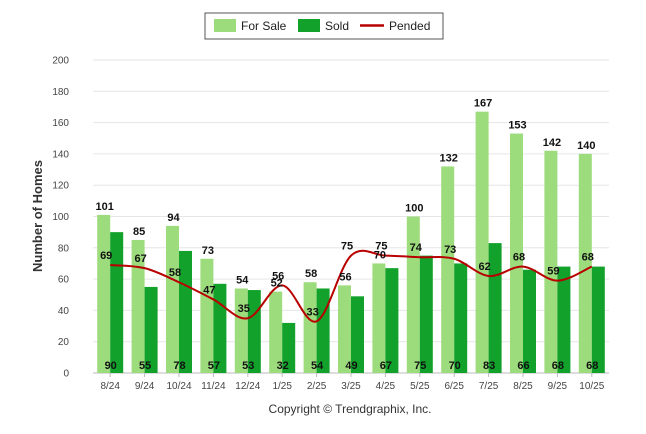  What do you see at coordinates (450, 250) in the screenshot?
I see `label-pended-6/25: 73` at bounding box center [450, 250].